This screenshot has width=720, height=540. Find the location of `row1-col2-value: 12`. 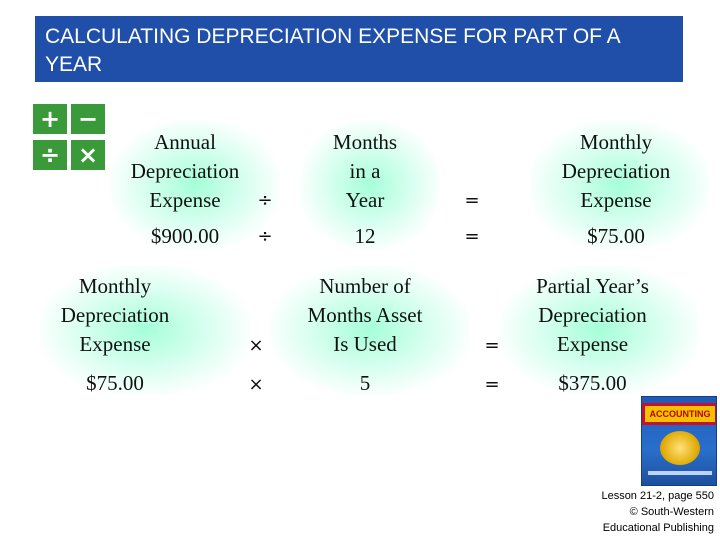

row1-col2-value: 12 is located at coordinates (365, 236).